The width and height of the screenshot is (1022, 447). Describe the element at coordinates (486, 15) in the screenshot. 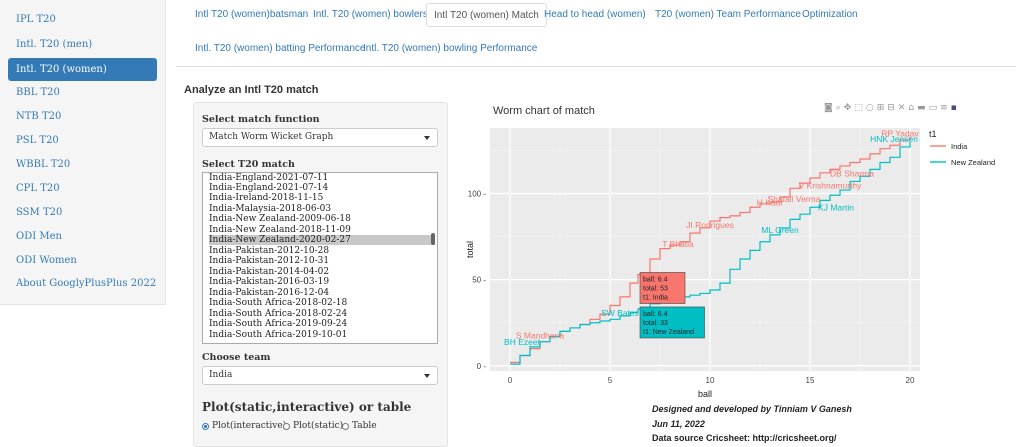

I see `tab-match: Intl T20 (women) Match` at that location.